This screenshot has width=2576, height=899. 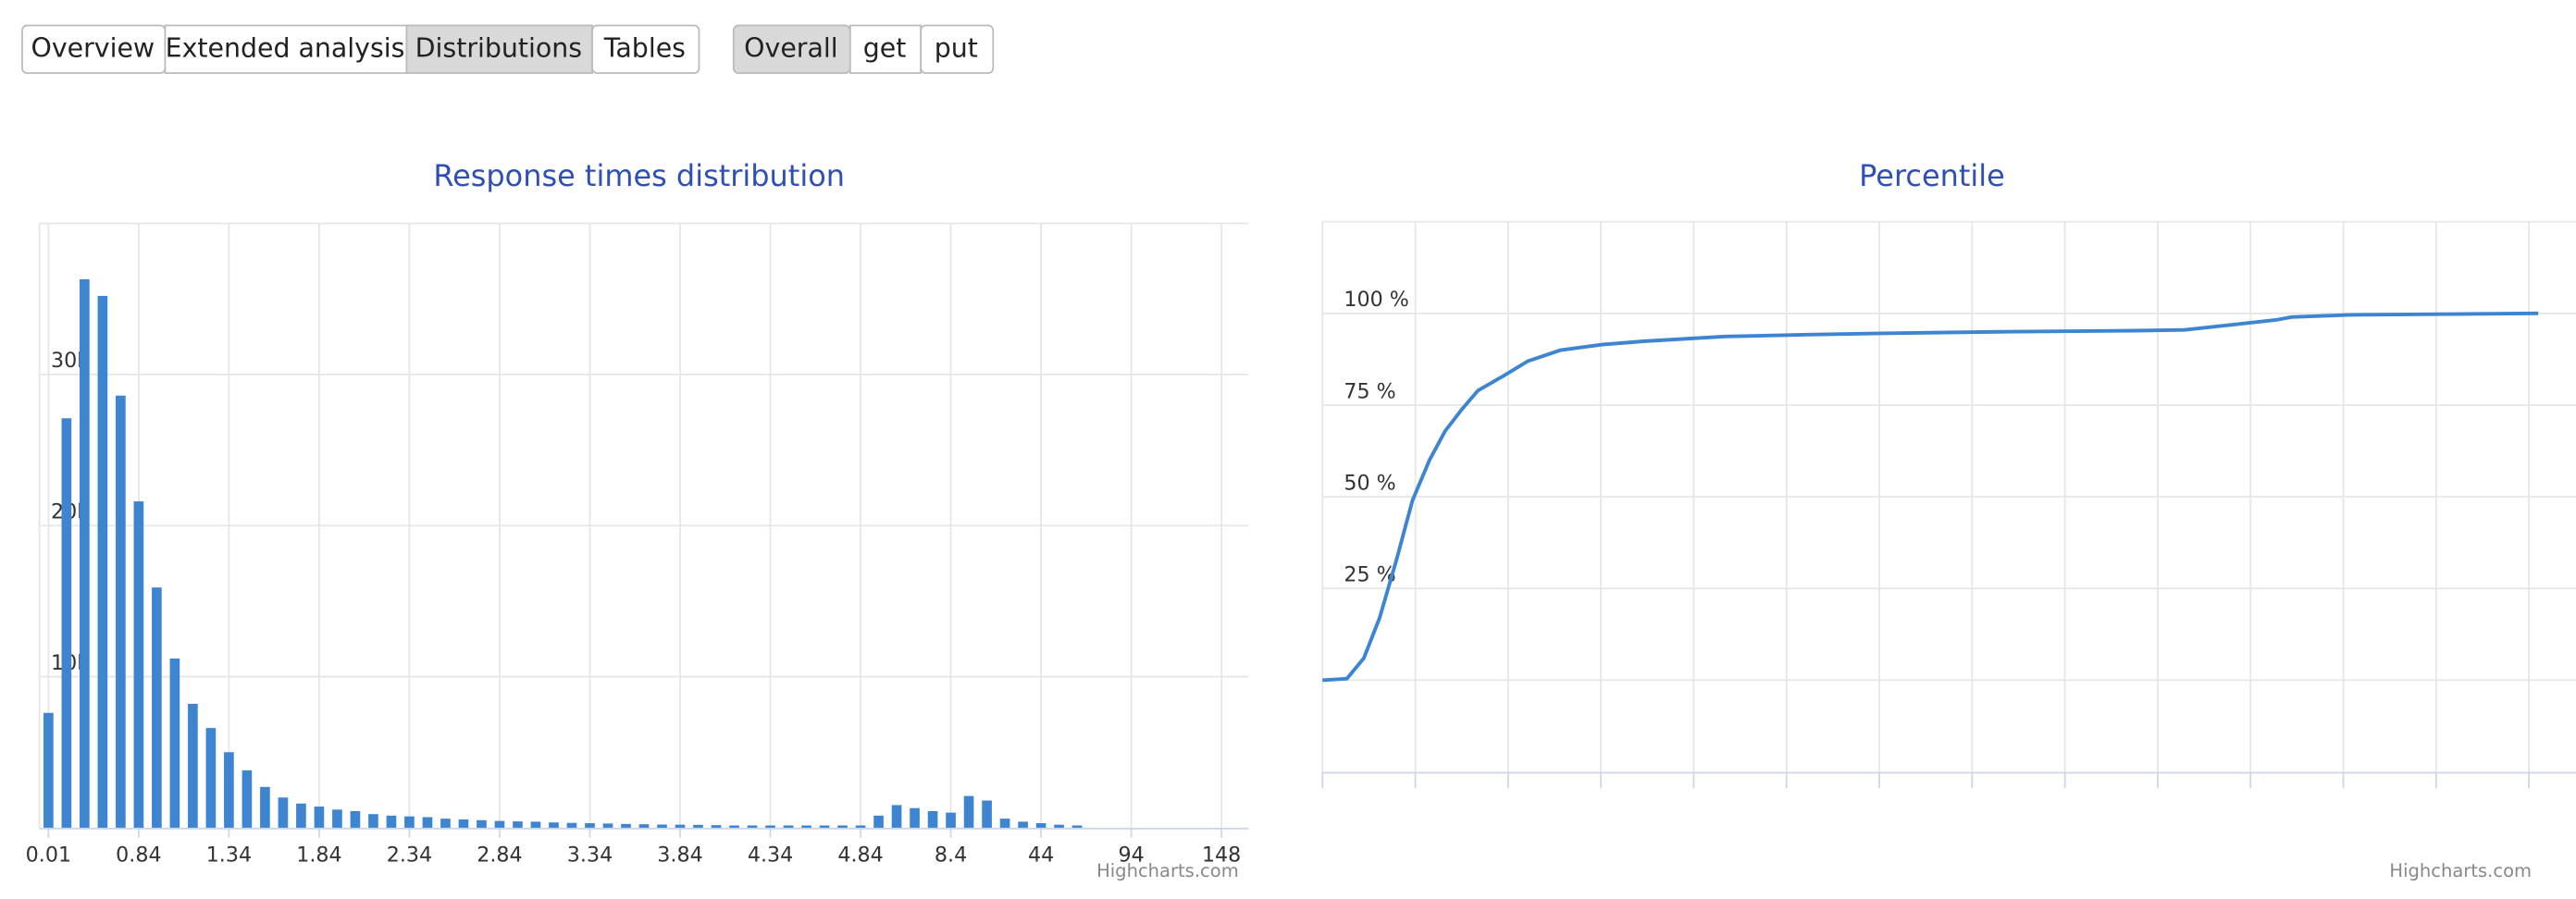 I want to click on x-tick-label: 3.84, so click(x=680, y=856).